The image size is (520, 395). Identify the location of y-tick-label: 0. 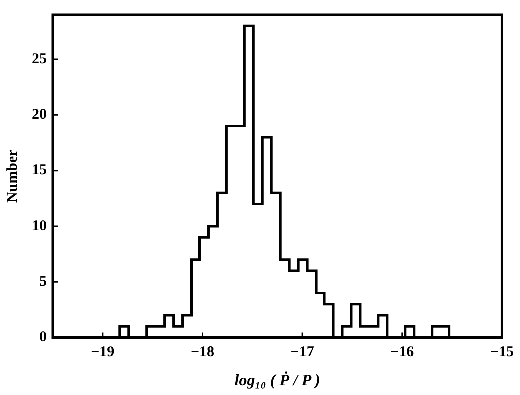
(43, 338).